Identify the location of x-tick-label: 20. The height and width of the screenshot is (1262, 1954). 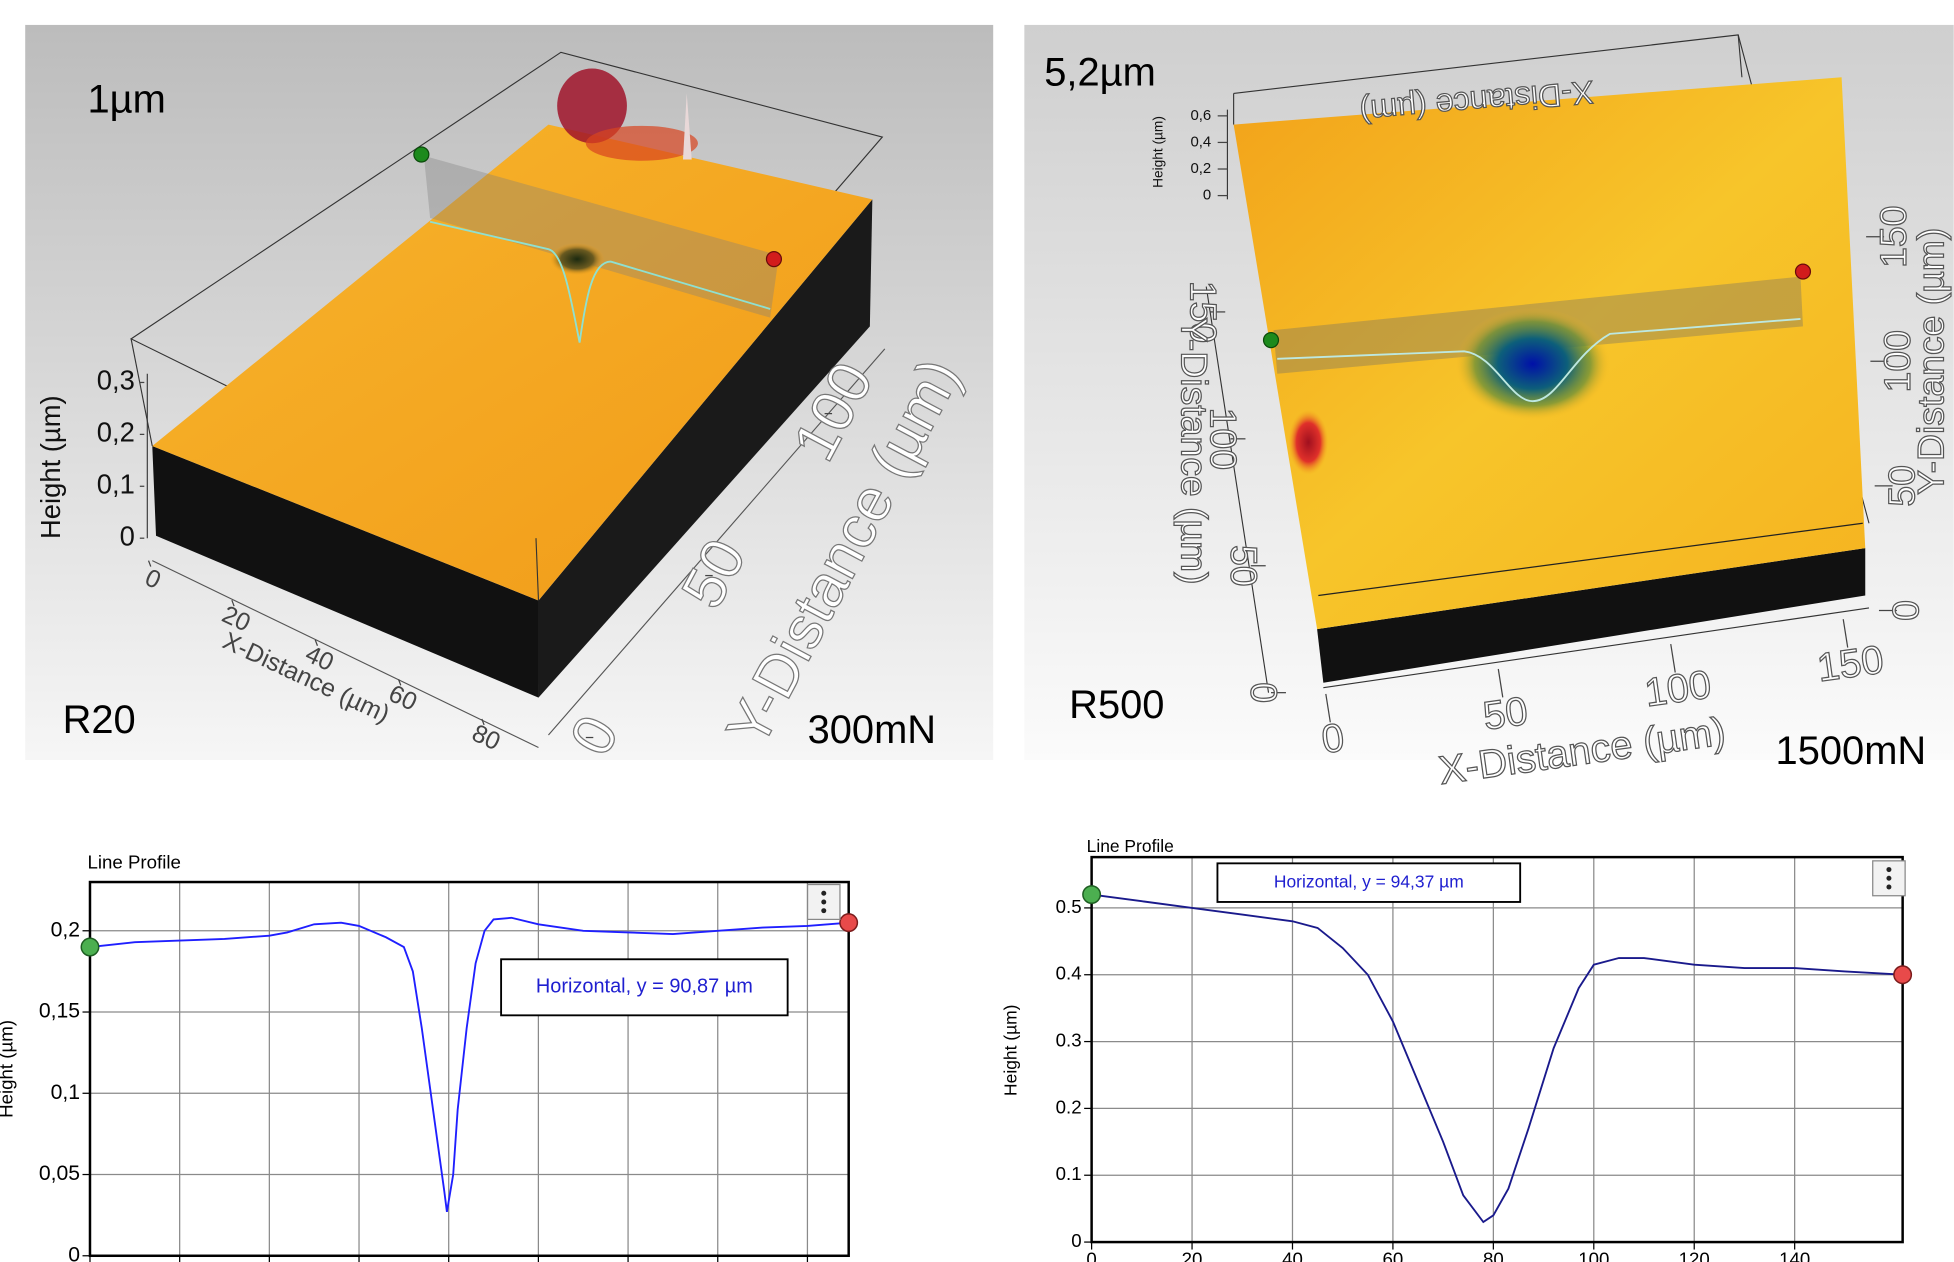
(1192, 1255).